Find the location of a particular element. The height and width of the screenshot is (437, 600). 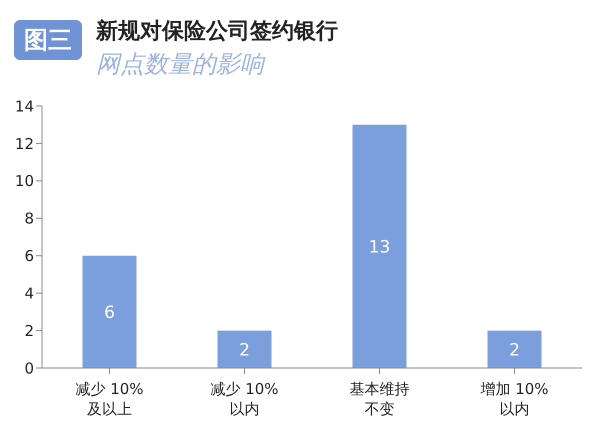

x-tick-label: 减少 10%及以上 is located at coordinates (109, 399).